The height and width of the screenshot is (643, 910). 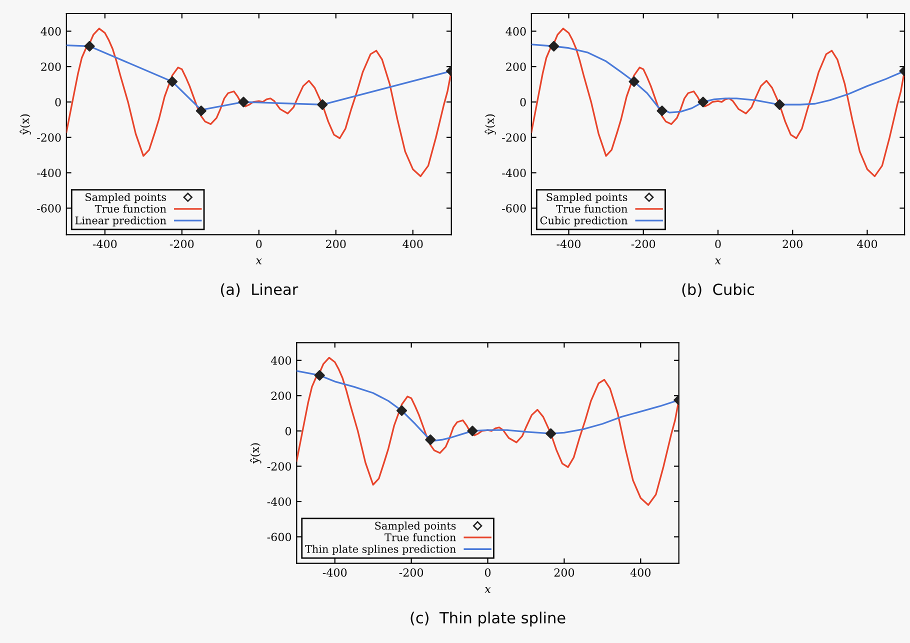 I want to click on legend-label: Linear prediction, so click(x=120, y=221).